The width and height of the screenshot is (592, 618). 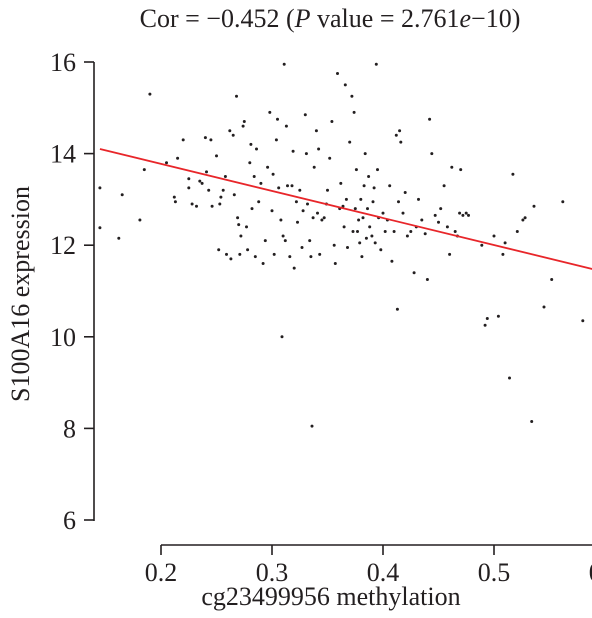 I want to click on x-tick-label: 0.4, so click(x=383, y=572).